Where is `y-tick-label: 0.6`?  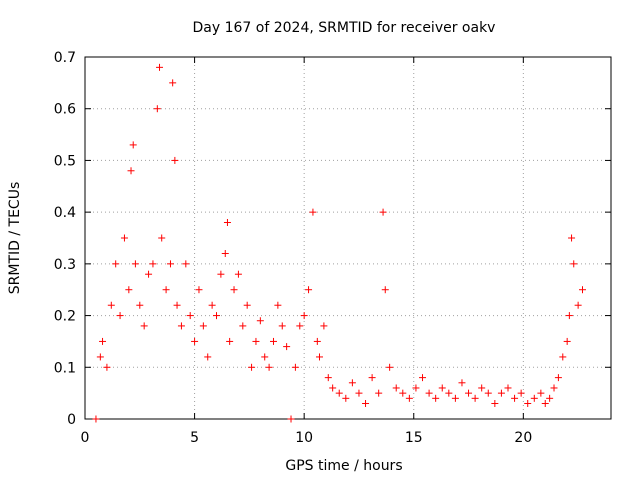 y-tick-label: 0.6 is located at coordinates (65, 110).